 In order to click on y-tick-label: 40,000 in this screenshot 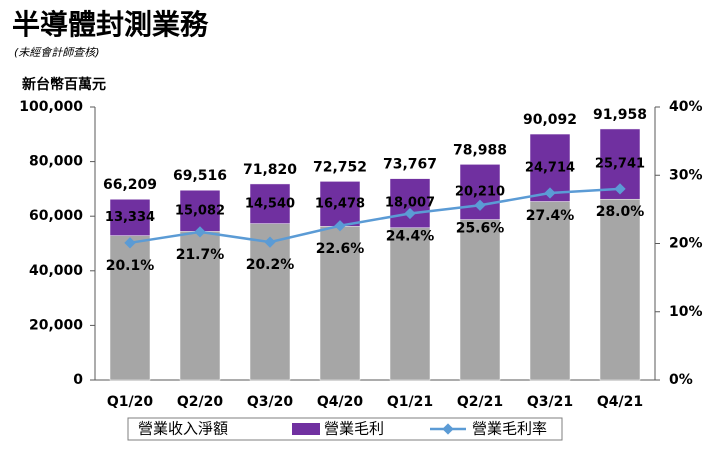, I will do `click(56, 271)`.